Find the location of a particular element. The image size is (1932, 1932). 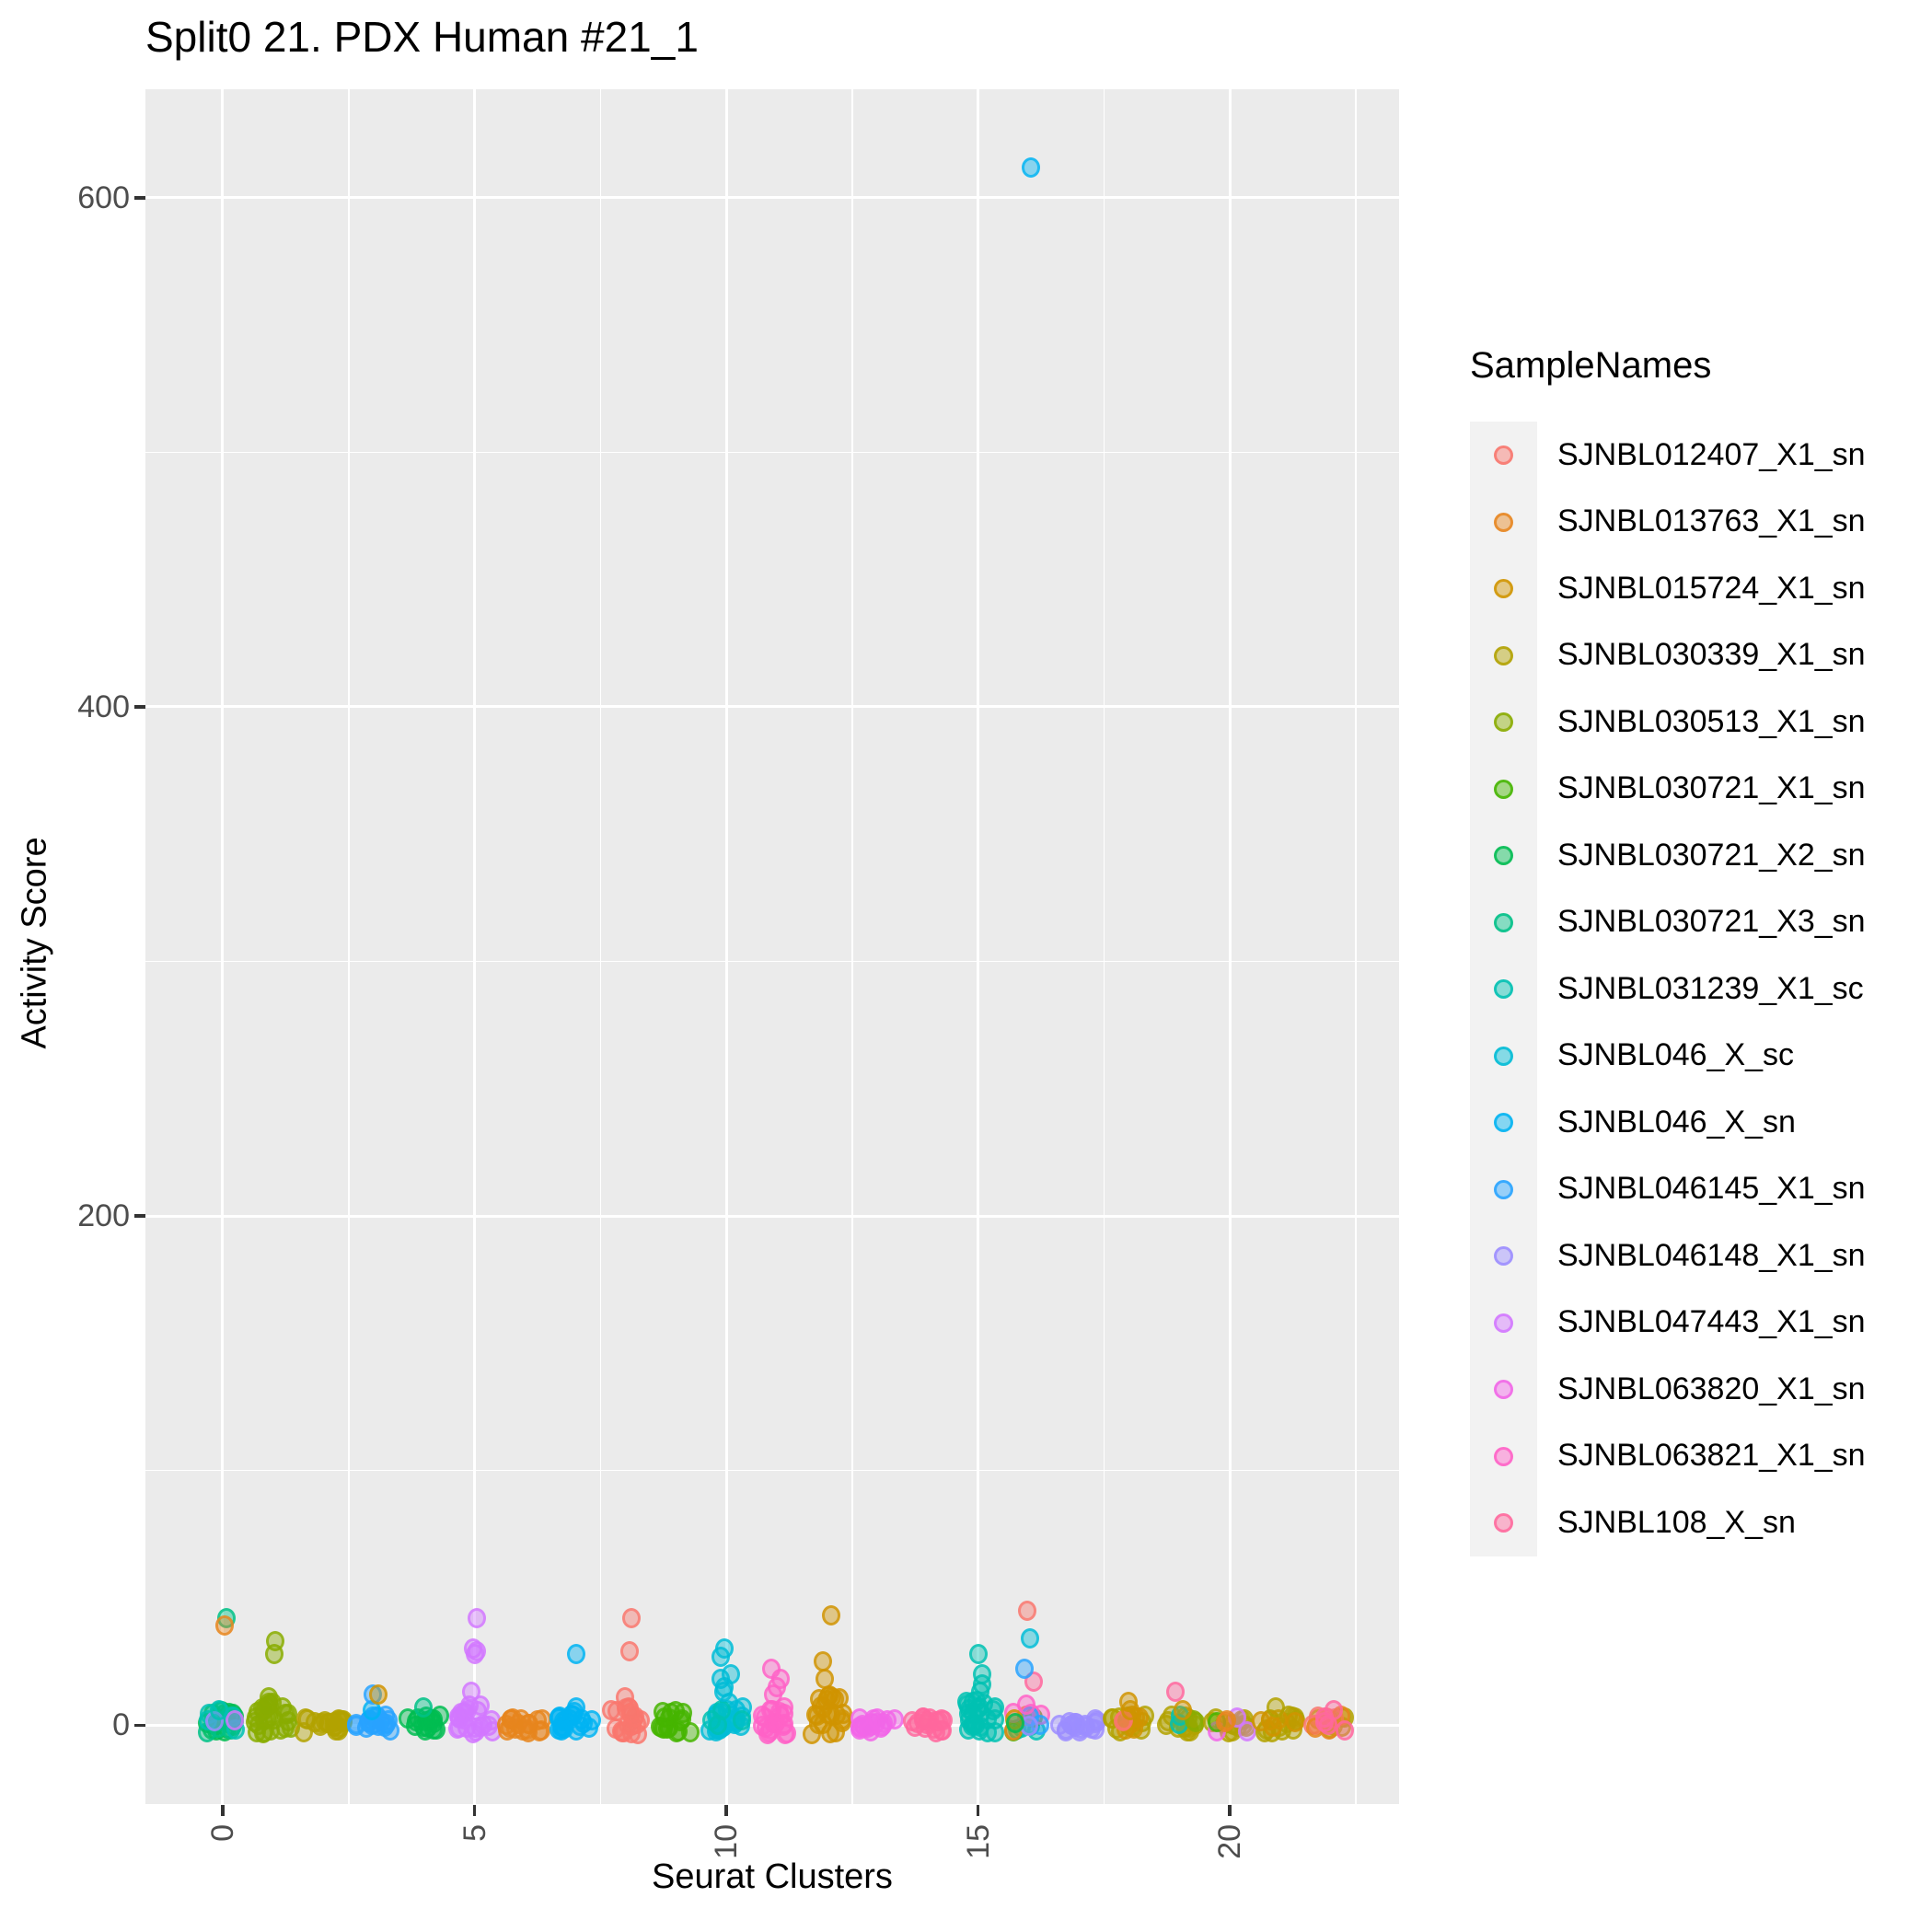

legend-label: SJNBL030513_X1_sn is located at coordinates (1712, 721).